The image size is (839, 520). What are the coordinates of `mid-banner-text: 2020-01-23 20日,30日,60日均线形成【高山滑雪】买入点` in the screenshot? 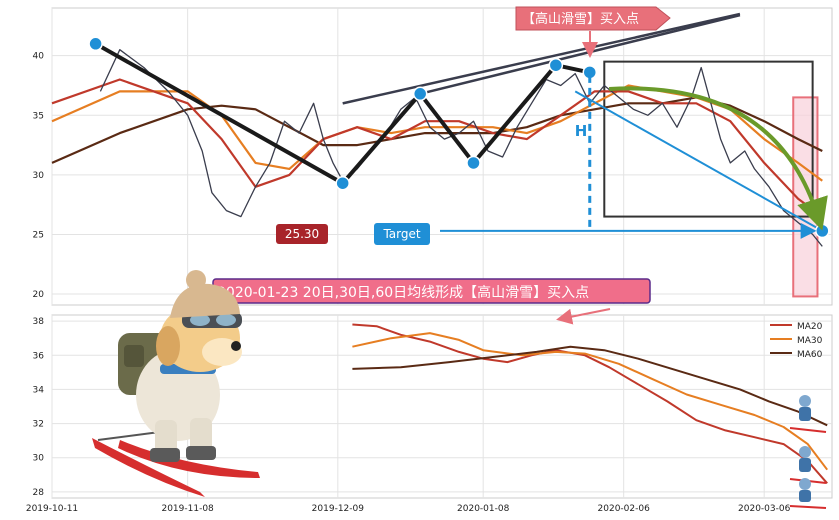 It's located at (403, 292).